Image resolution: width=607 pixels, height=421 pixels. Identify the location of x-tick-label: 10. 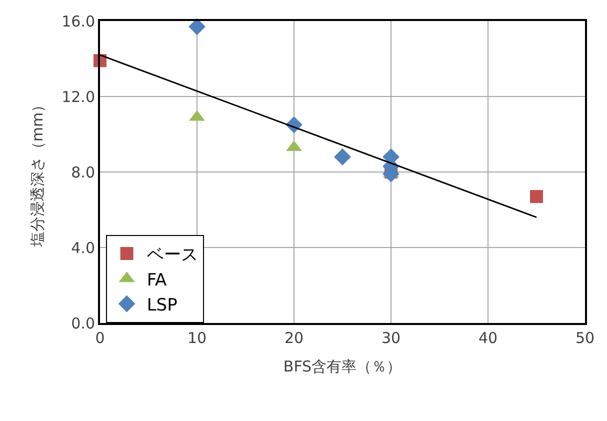
(197, 338).